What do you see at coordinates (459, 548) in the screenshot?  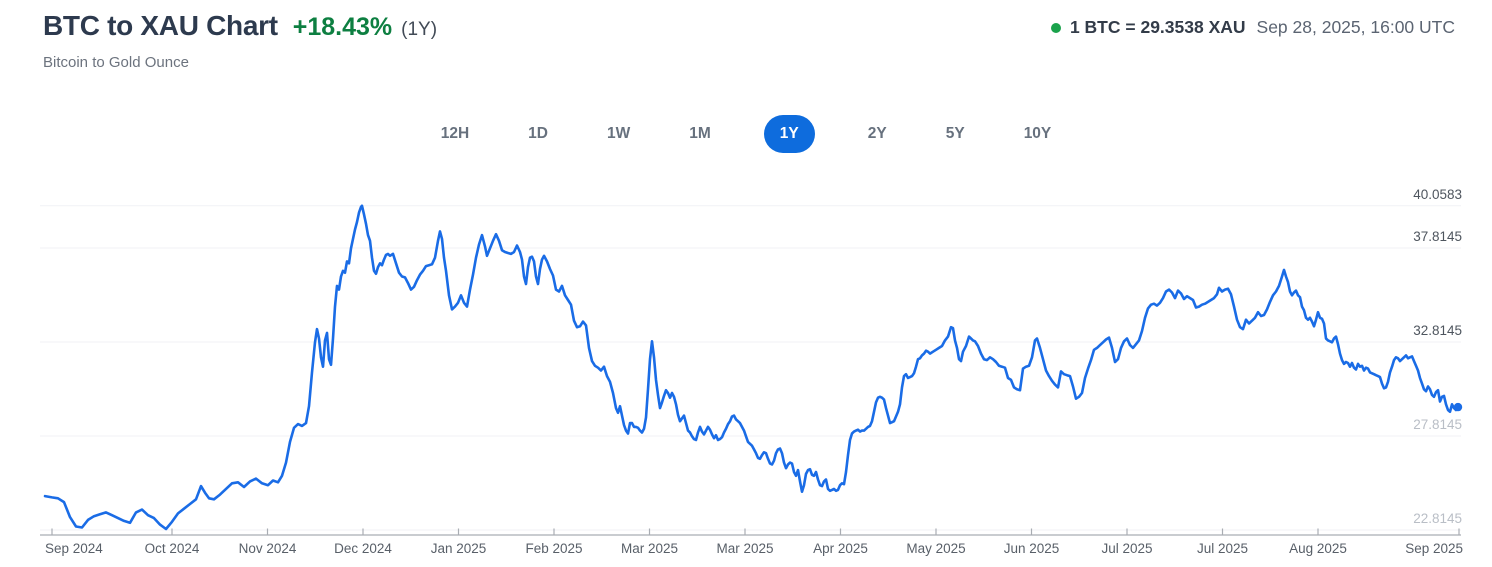 I see `x-axis-label: Jan 2025` at bounding box center [459, 548].